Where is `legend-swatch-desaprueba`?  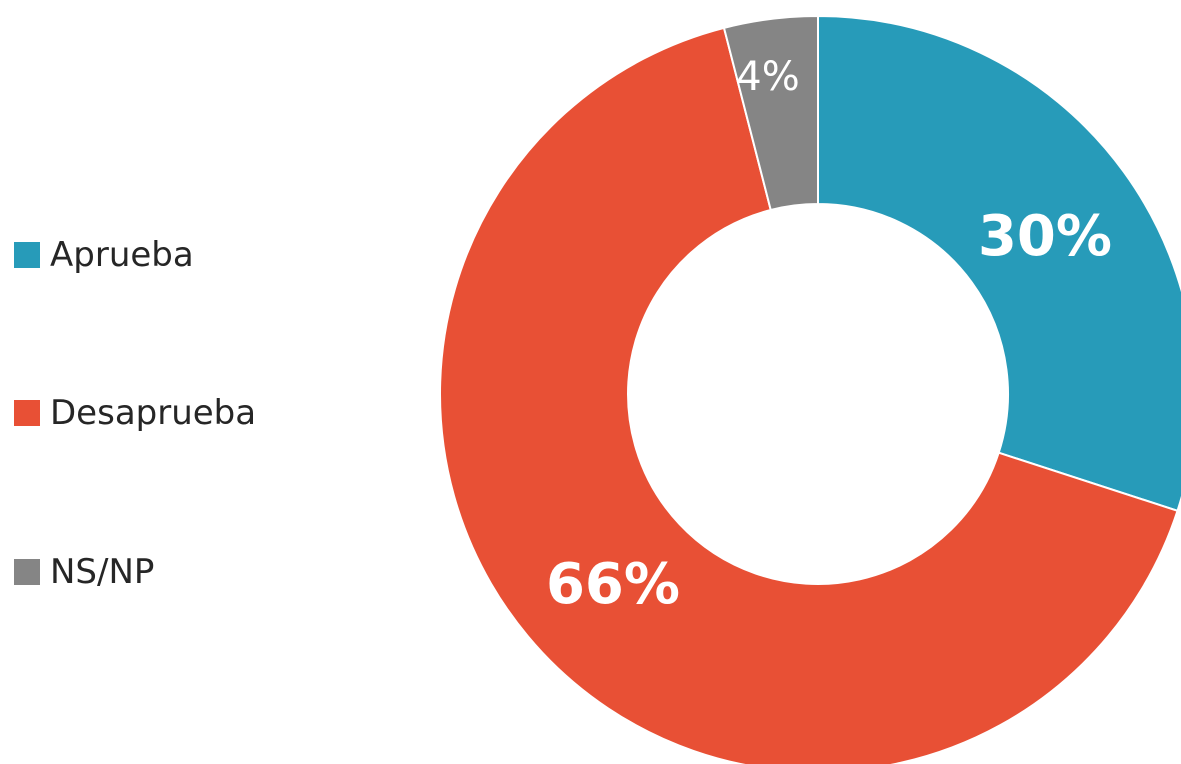 legend-swatch-desaprueba is located at coordinates (27, 413).